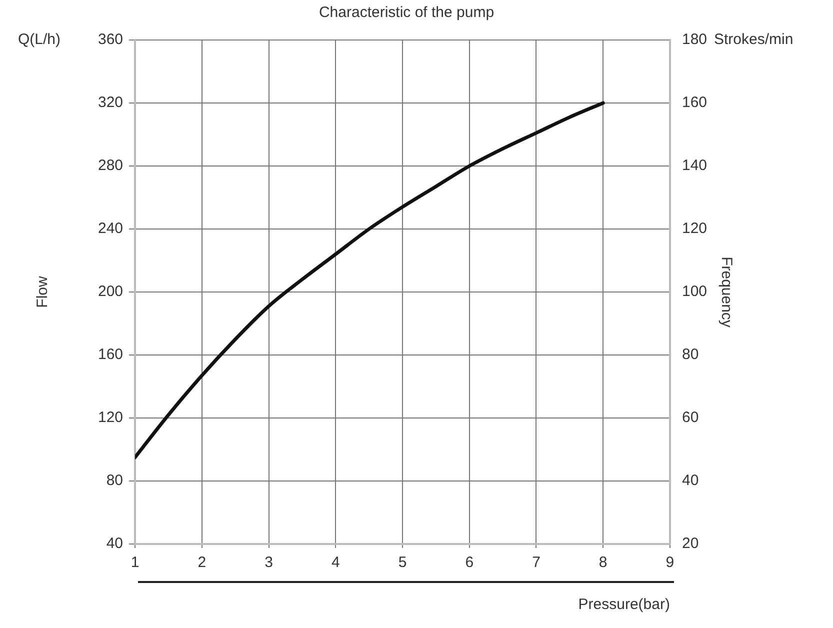 The image size is (833, 628). Describe the element at coordinates (111, 355) in the screenshot. I see `y-tick-label: 160` at that location.